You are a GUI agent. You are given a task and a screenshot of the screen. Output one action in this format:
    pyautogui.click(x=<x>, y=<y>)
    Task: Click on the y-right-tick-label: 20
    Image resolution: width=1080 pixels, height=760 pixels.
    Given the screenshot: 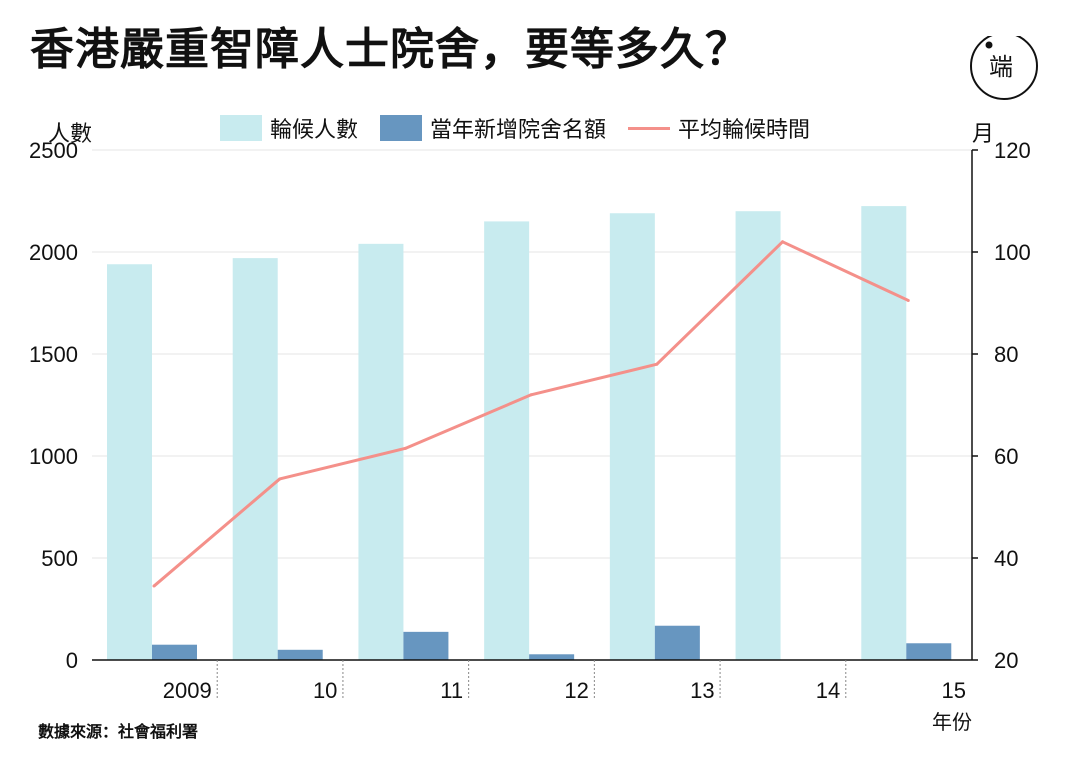 What is the action you would take?
    pyautogui.click(x=1006, y=660)
    